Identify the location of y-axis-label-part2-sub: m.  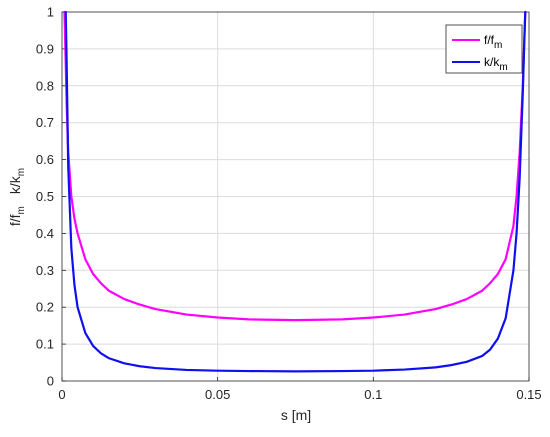
(21, 172).